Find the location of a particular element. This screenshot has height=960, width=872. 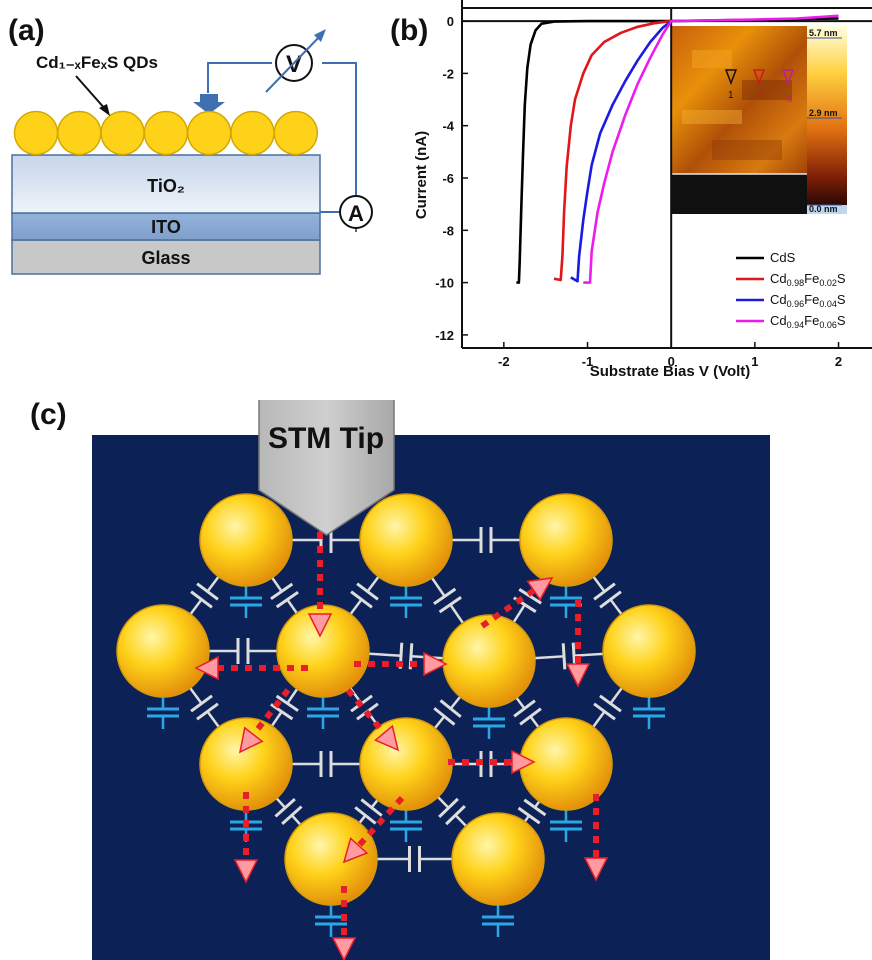

qd-label: Cd₁₋ₓFeₓS QDs is located at coordinates (97, 62).